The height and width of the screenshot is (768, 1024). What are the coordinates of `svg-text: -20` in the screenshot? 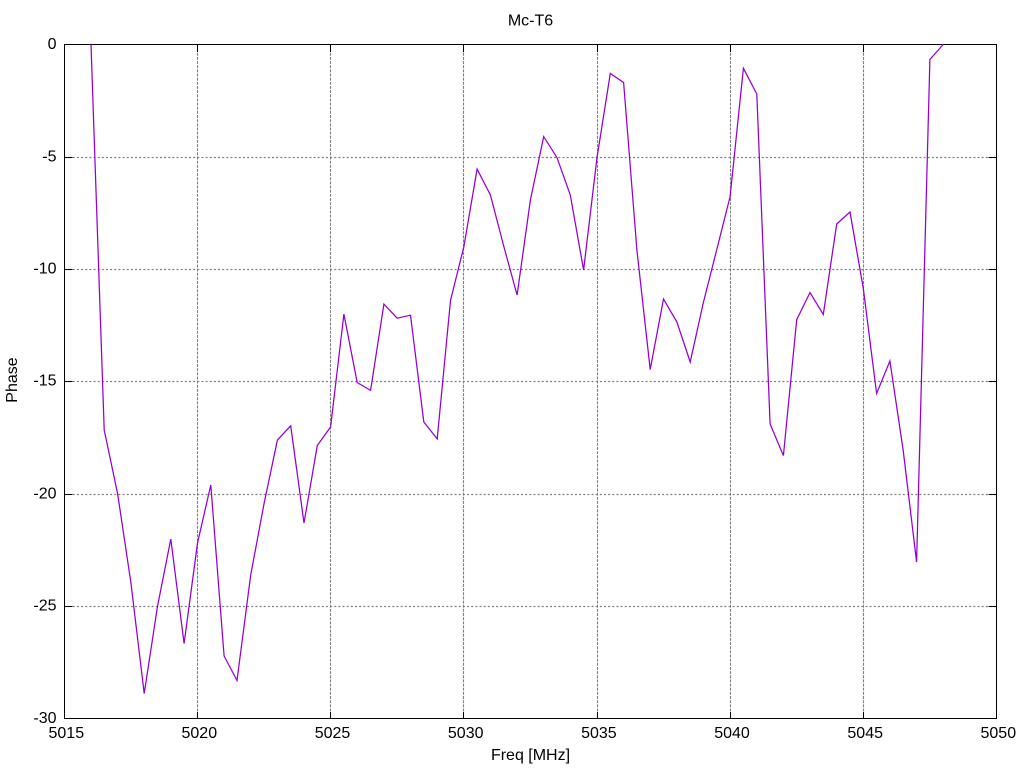 It's located at (44, 494).